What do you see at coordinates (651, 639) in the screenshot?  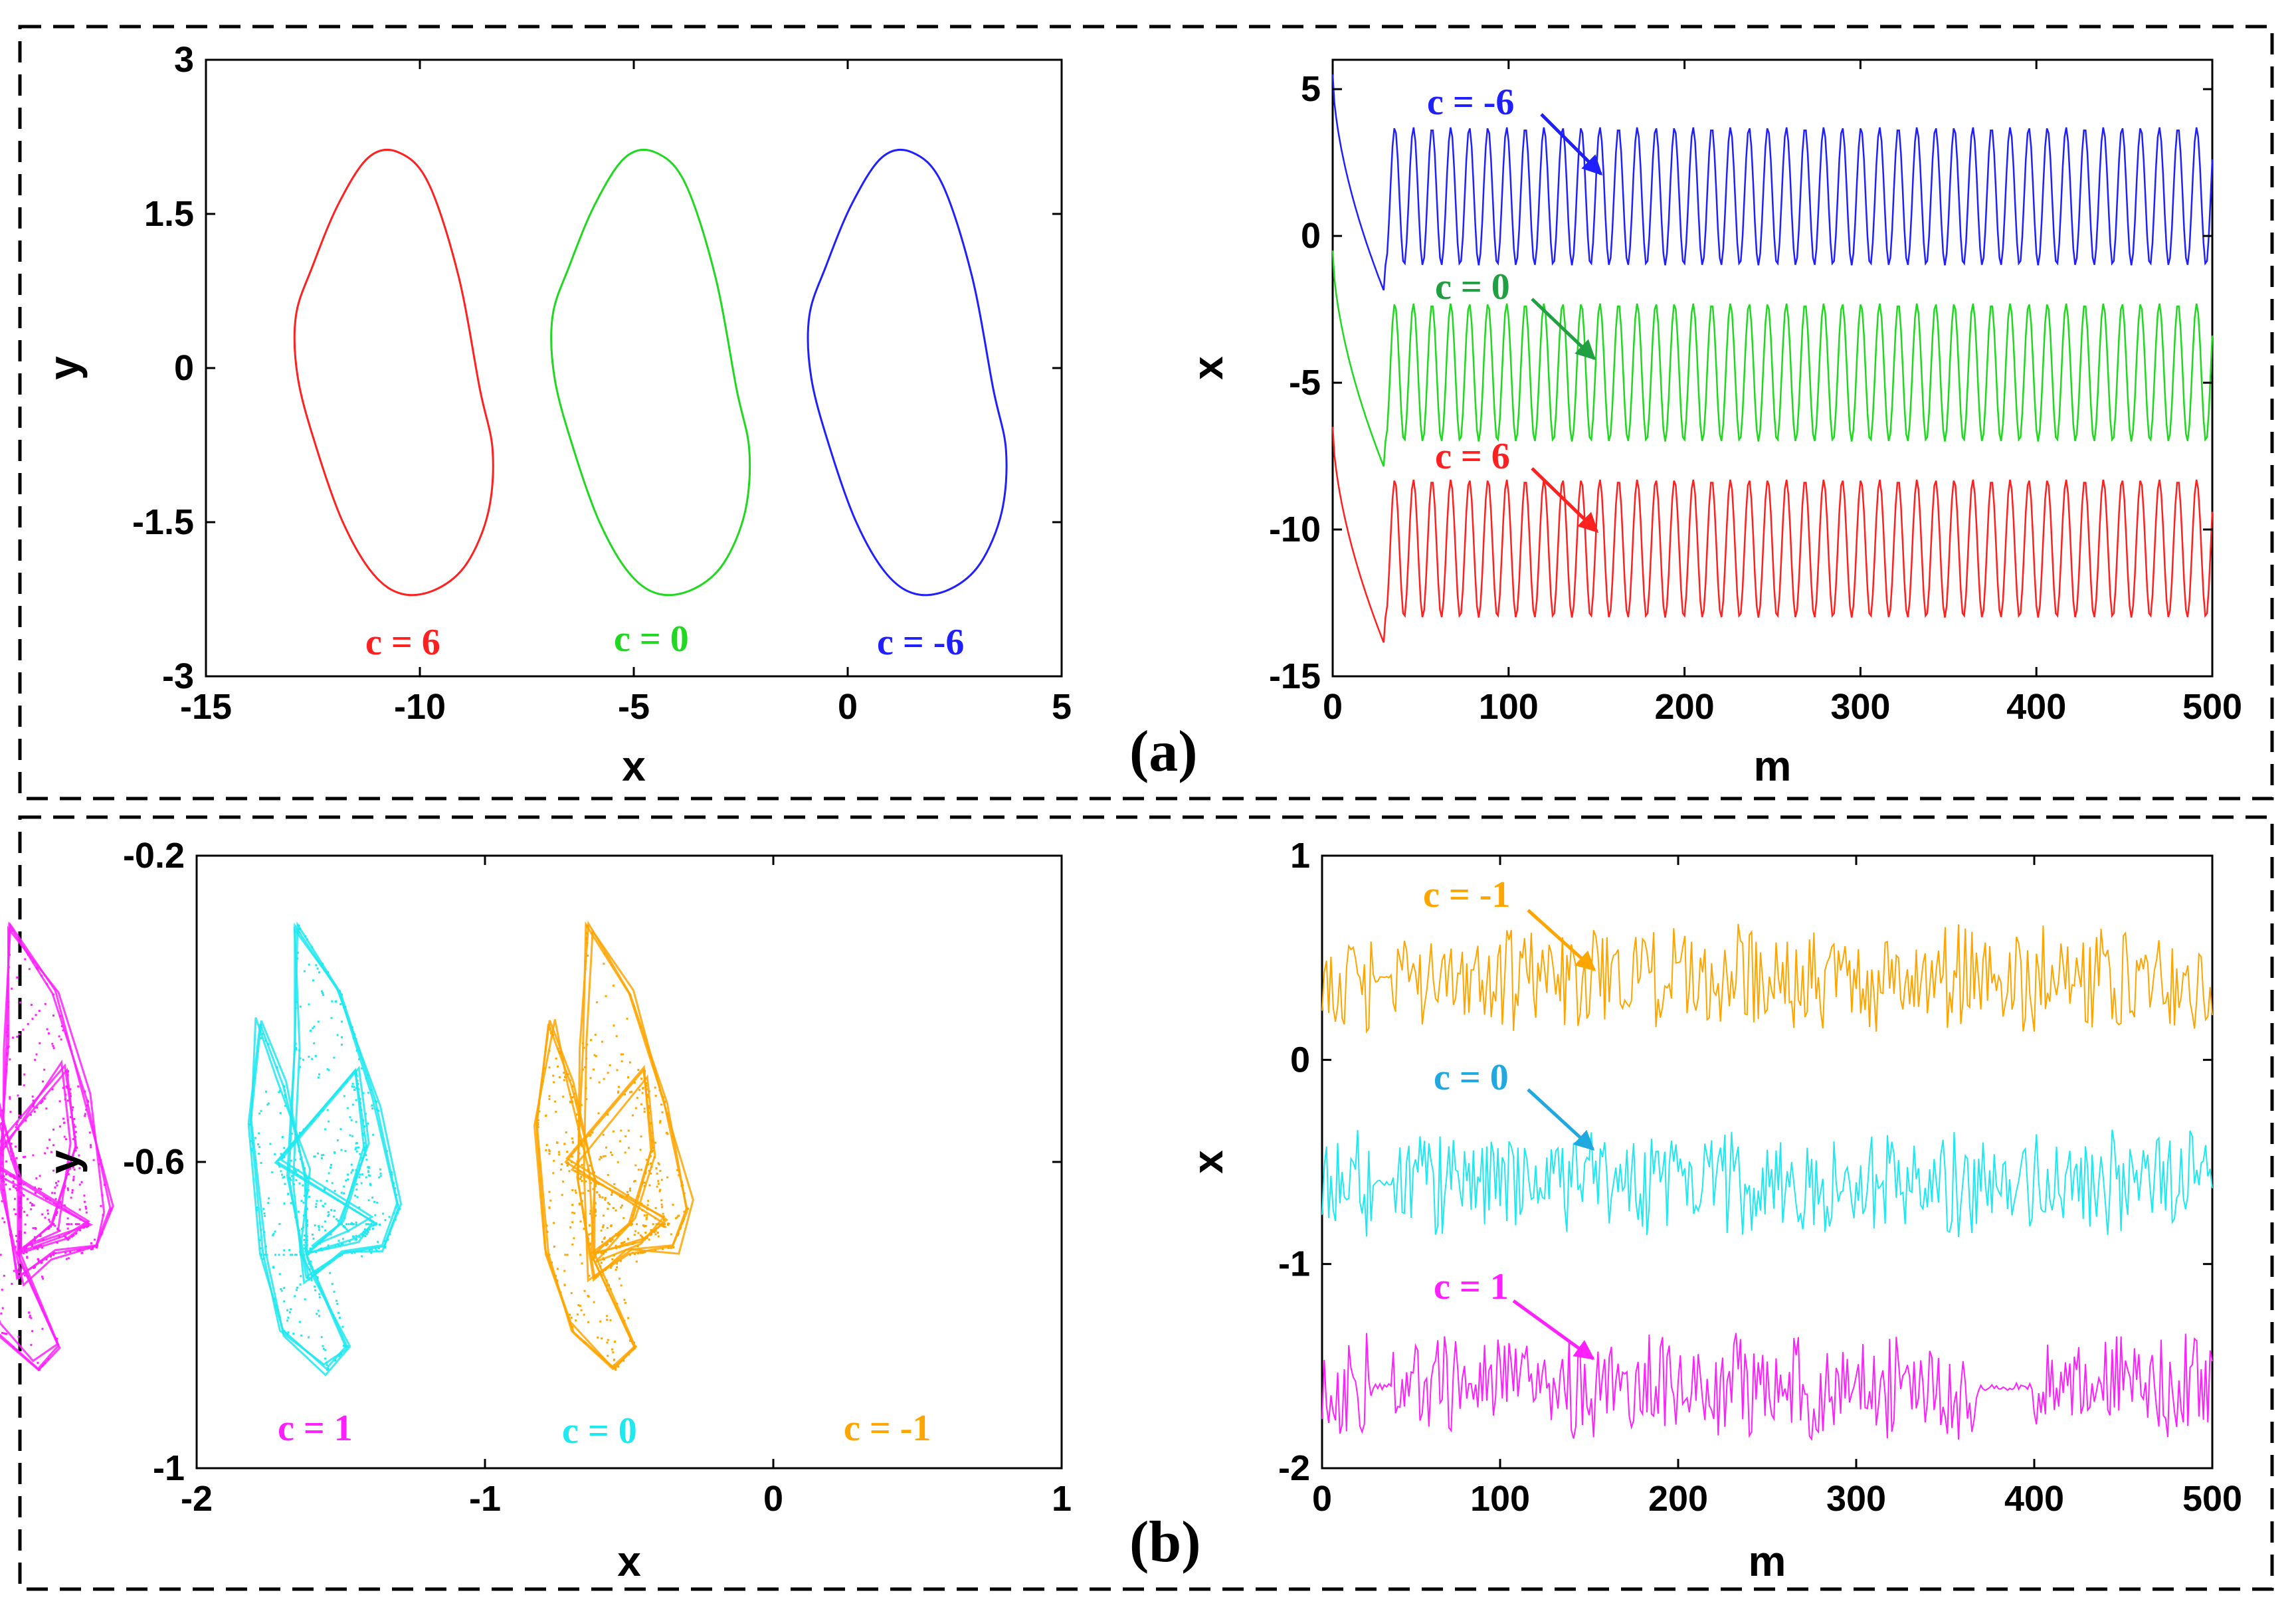 I see `panel-a-phase-legend-c0: c = 0` at bounding box center [651, 639].